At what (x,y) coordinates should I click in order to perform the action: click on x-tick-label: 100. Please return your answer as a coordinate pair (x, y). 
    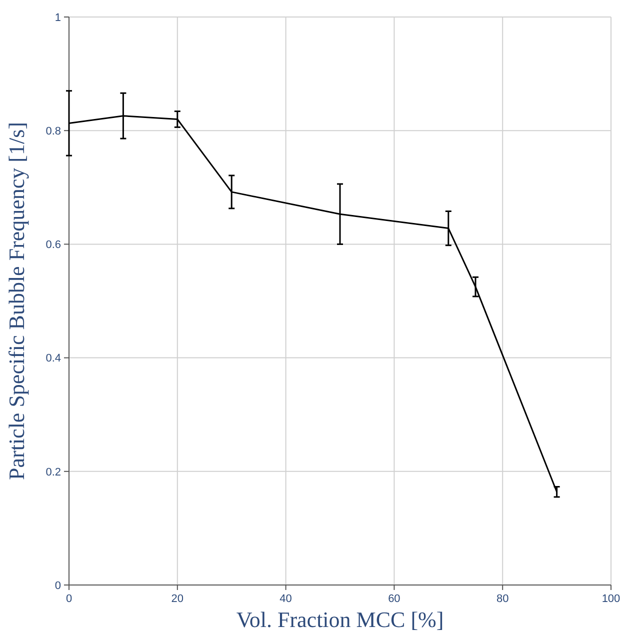
    Looking at the image, I should click on (611, 599).